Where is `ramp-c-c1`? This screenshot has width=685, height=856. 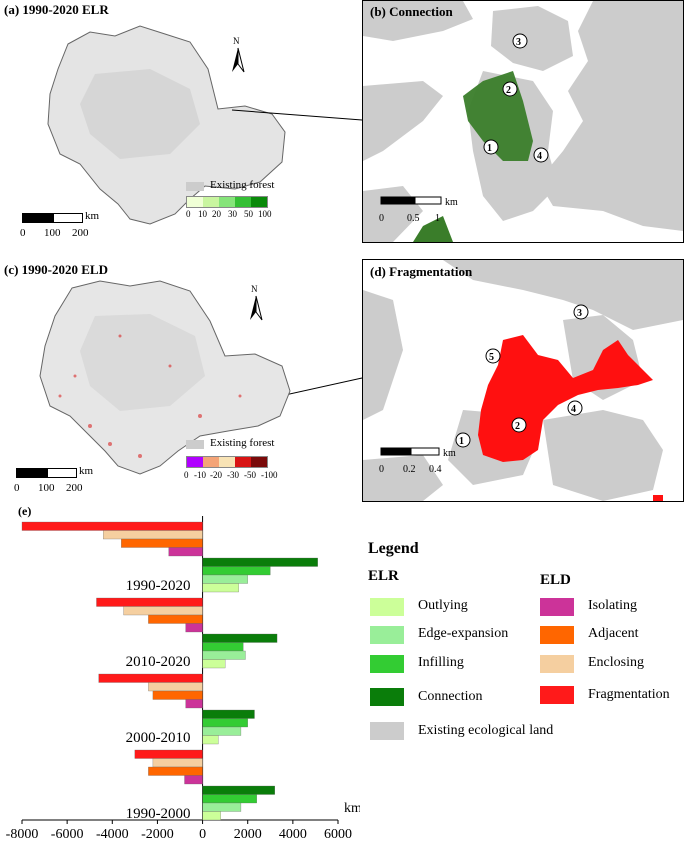
ramp-c-c1 is located at coordinates (211, 462).